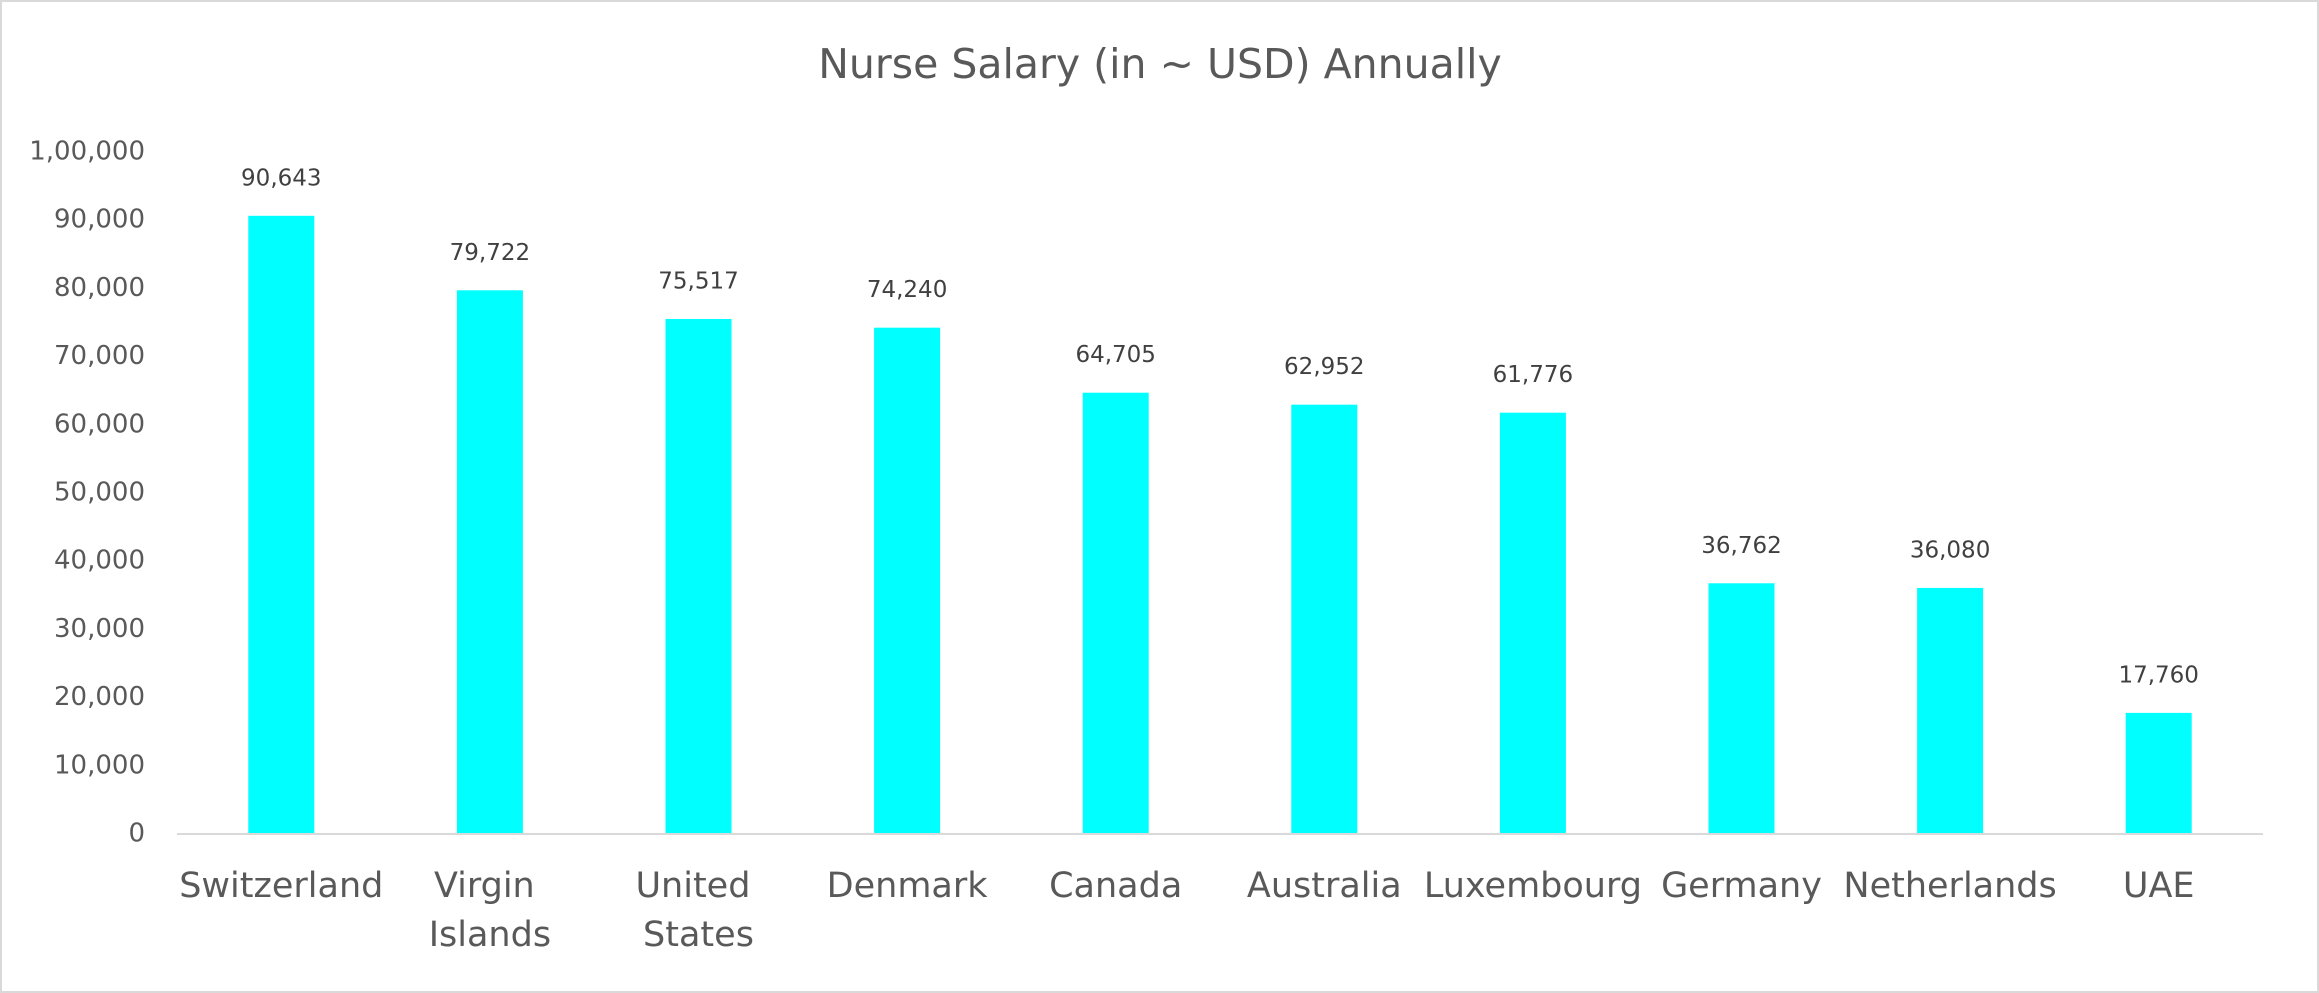  I want to click on y-tick-label: 30,000, so click(99, 629).